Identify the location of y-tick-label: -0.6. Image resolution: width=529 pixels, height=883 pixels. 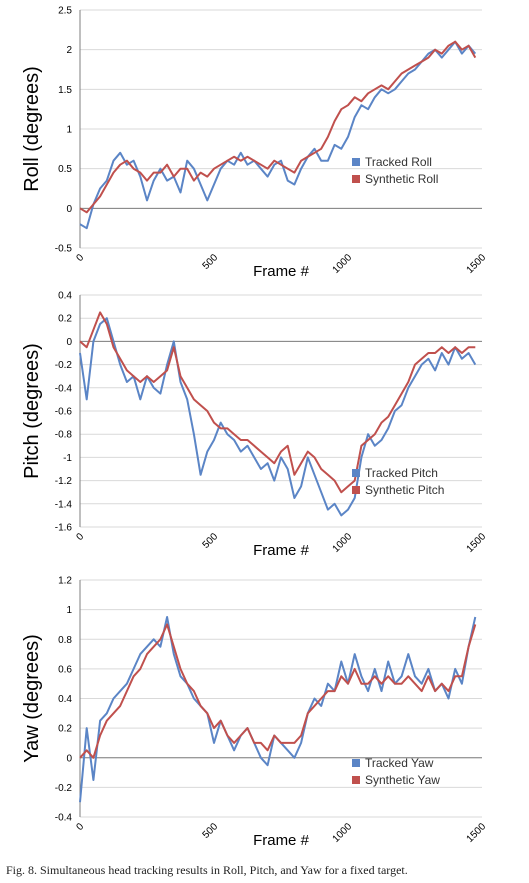
(64, 412).